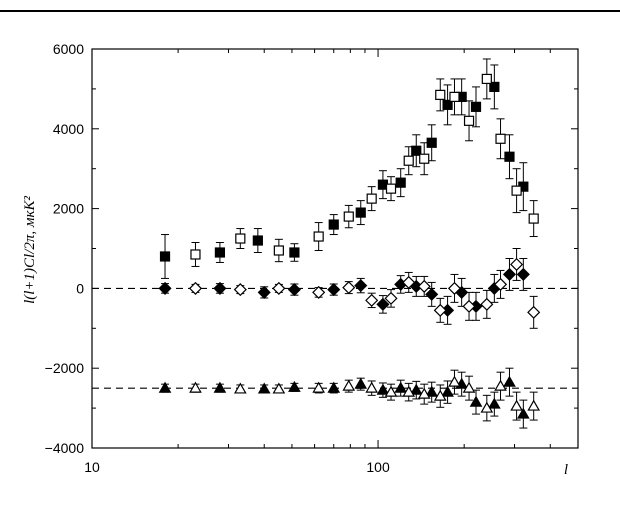 The width and height of the screenshot is (620, 506). I want to click on y-tick-label: 6000, so click(68, 49).